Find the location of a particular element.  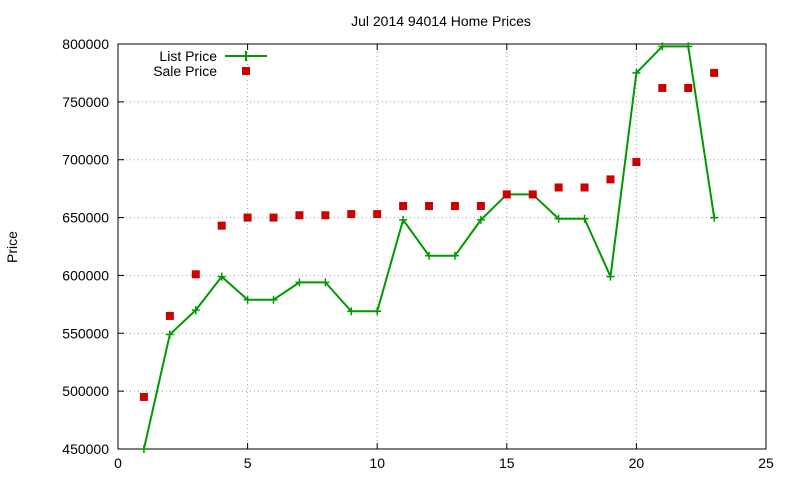

y-axis-label: Price is located at coordinates (12, 247).